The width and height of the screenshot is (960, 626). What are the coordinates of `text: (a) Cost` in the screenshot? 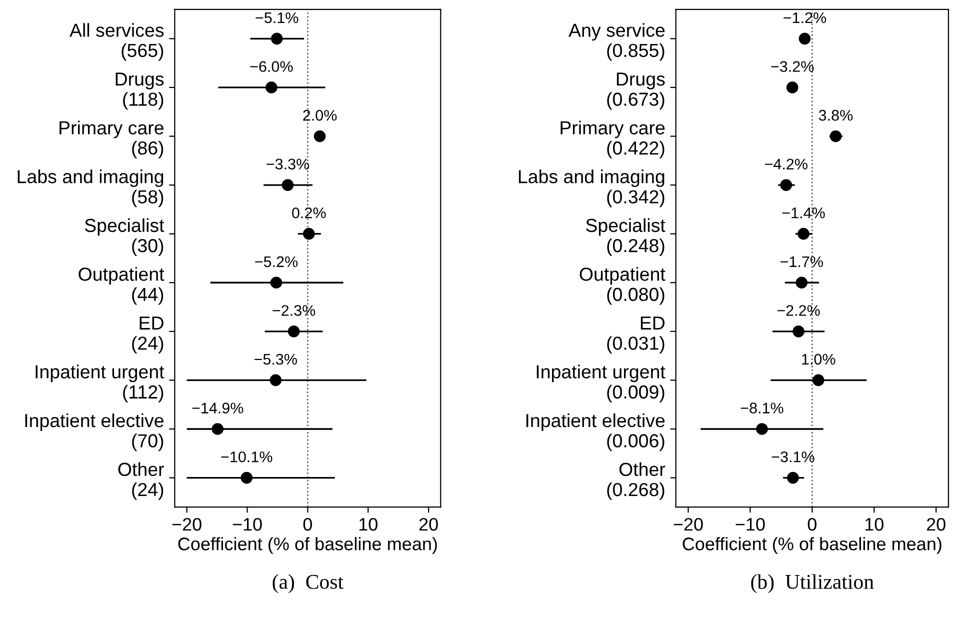 It's located at (308, 584).